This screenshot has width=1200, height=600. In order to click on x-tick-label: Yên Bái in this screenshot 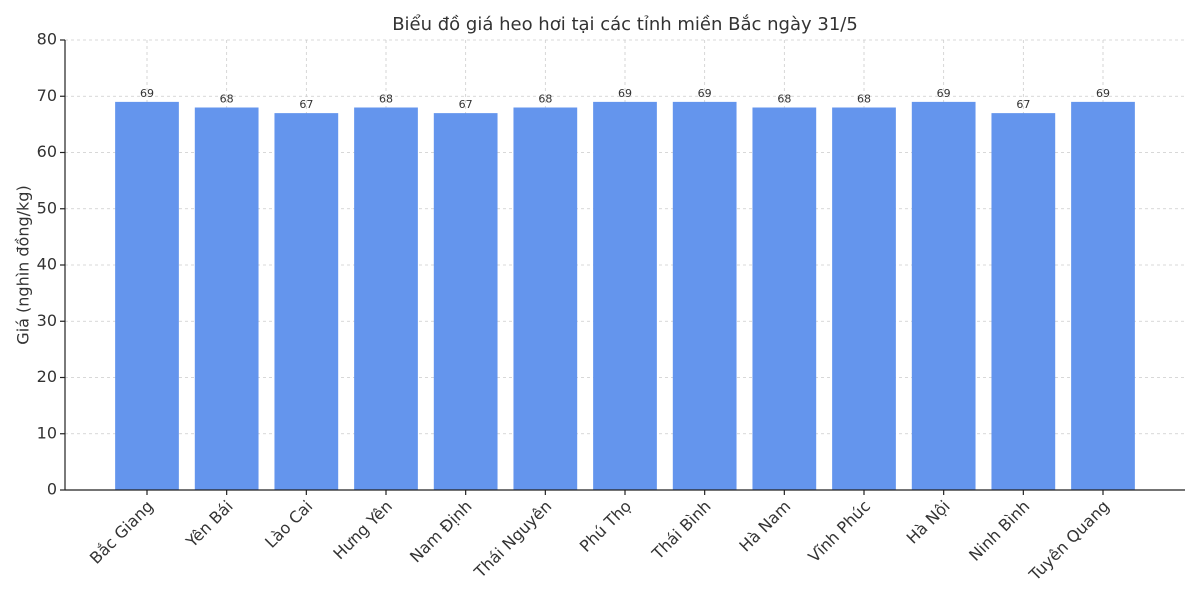, I will do `click(209, 524)`.